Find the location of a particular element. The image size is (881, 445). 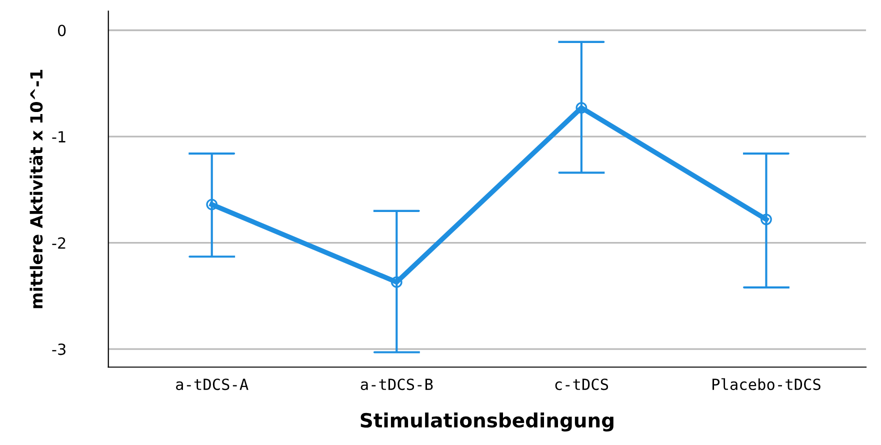

y-tick-label: -2 is located at coordinates (59, 243).